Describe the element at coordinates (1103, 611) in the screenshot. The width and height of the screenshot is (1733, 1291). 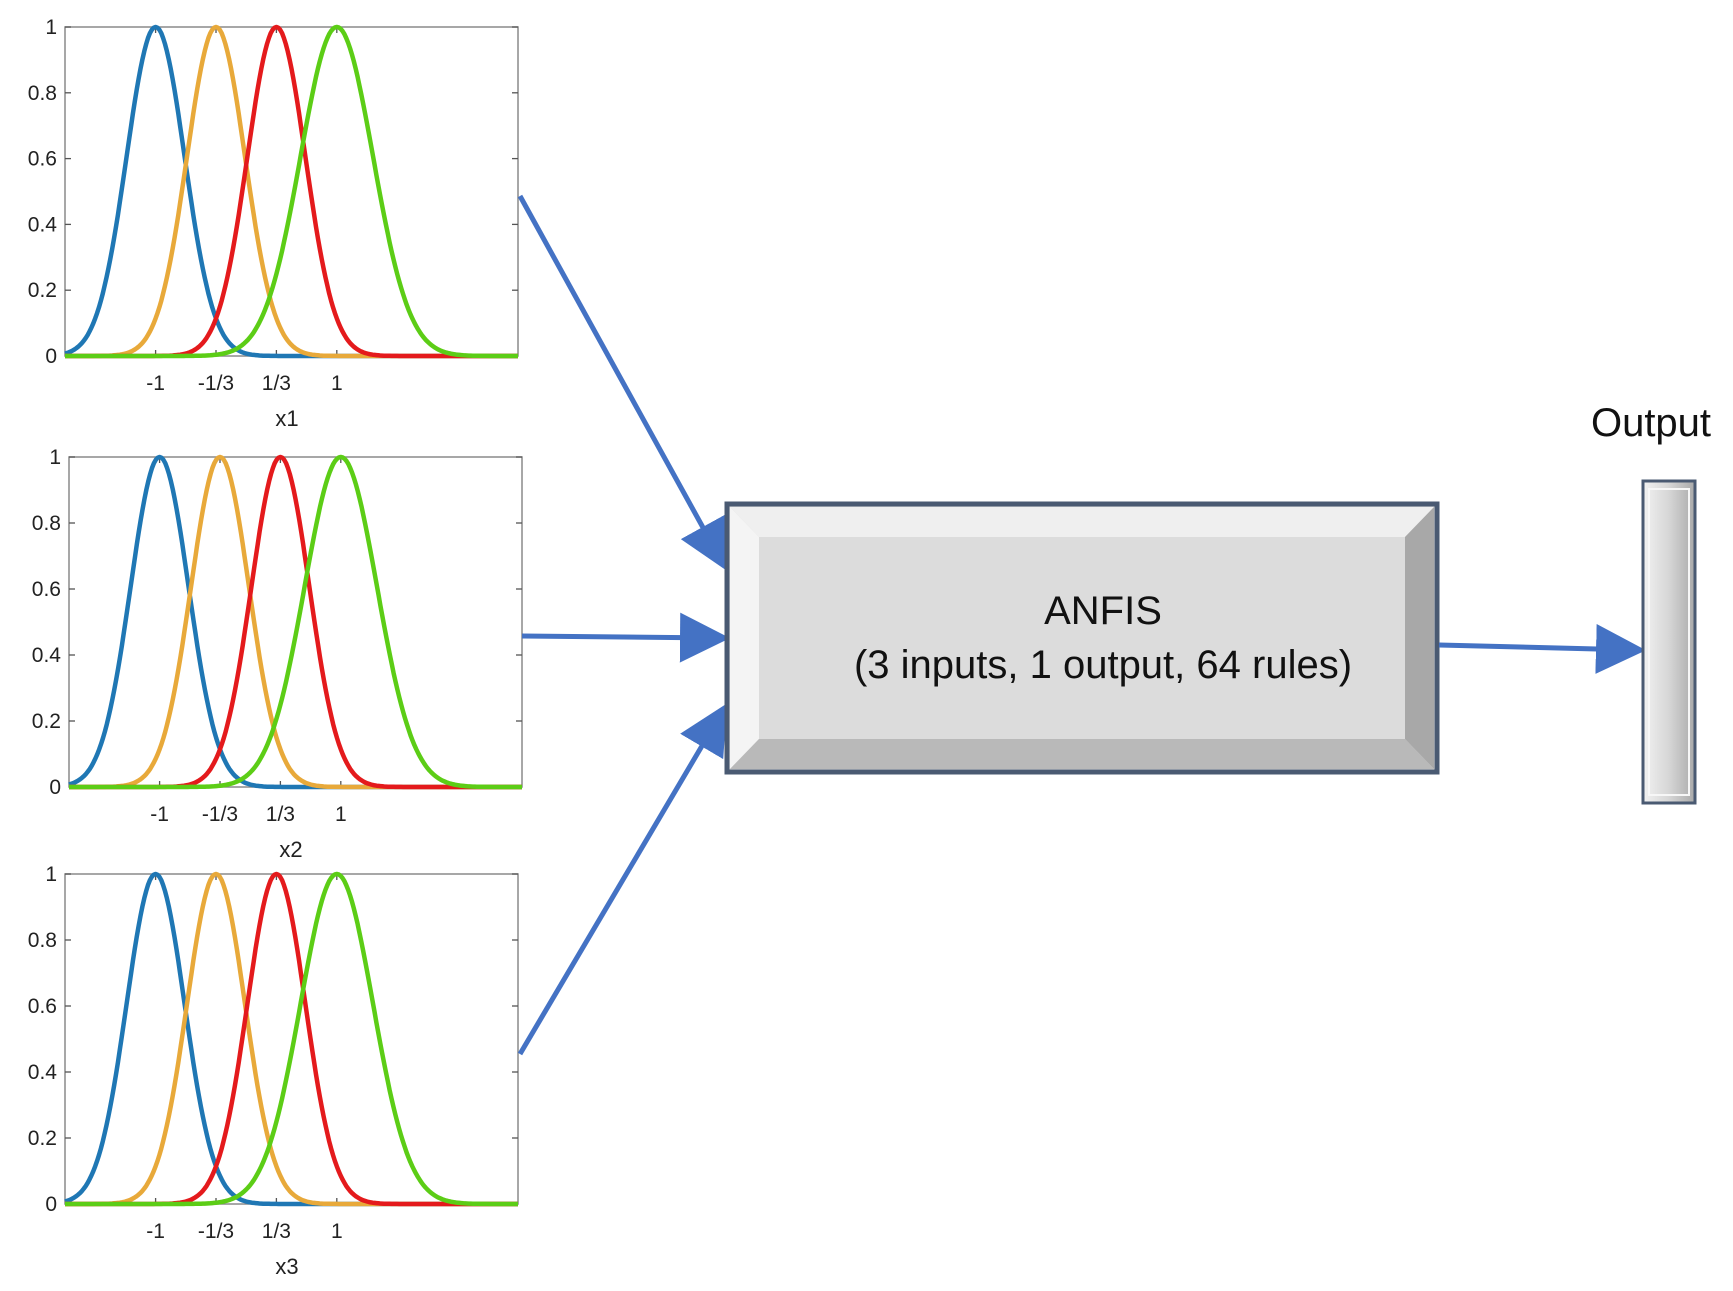
I see `anfis-title: ANFIS` at that location.